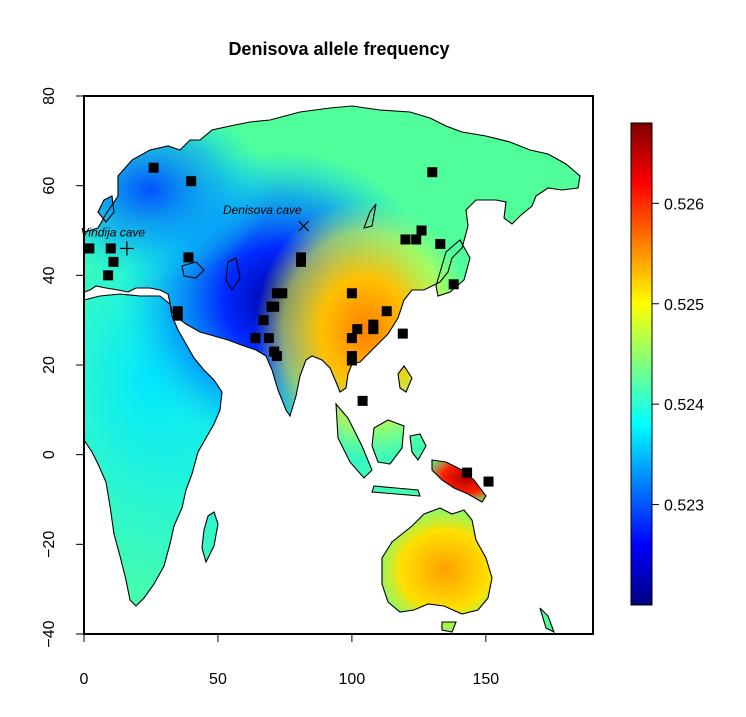 The image size is (746, 717). Describe the element at coordinates (113, 232) in the screenshot. I see `annotation-label: Vindija cave` at that location.